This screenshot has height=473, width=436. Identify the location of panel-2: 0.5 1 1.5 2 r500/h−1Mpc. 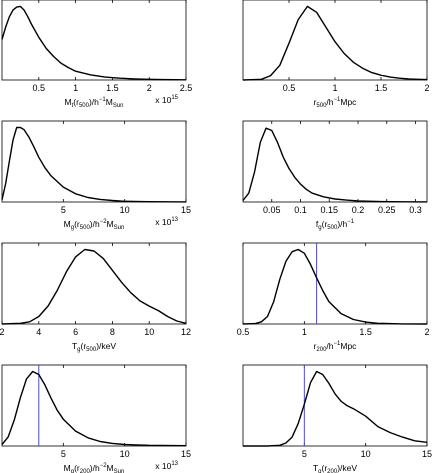
(336, 54).